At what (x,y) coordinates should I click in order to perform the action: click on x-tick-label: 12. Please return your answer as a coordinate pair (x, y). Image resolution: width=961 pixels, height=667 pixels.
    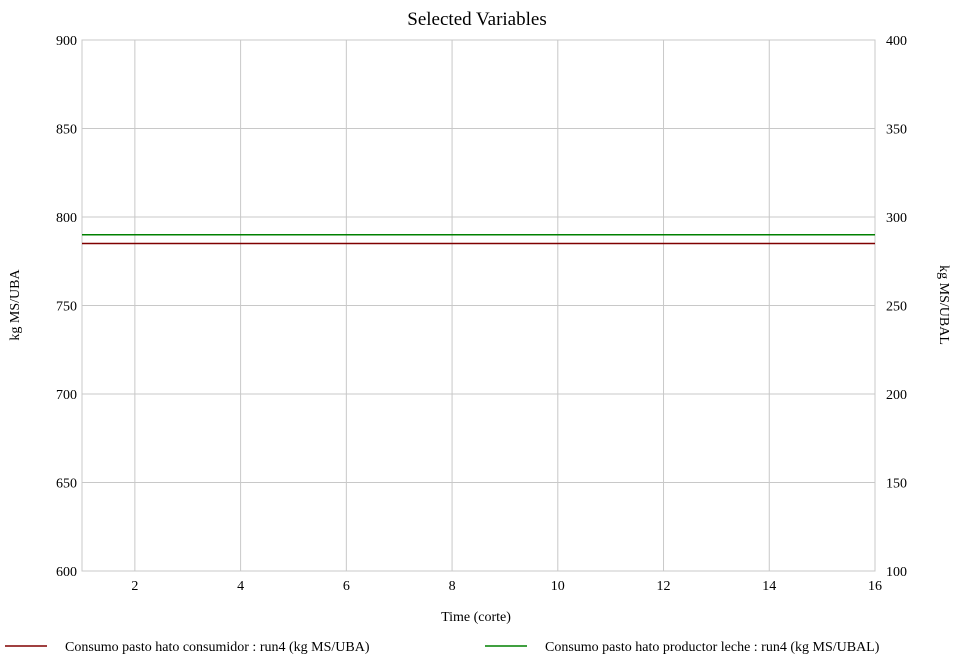
    Looking at the image, I should click on (664, 586).